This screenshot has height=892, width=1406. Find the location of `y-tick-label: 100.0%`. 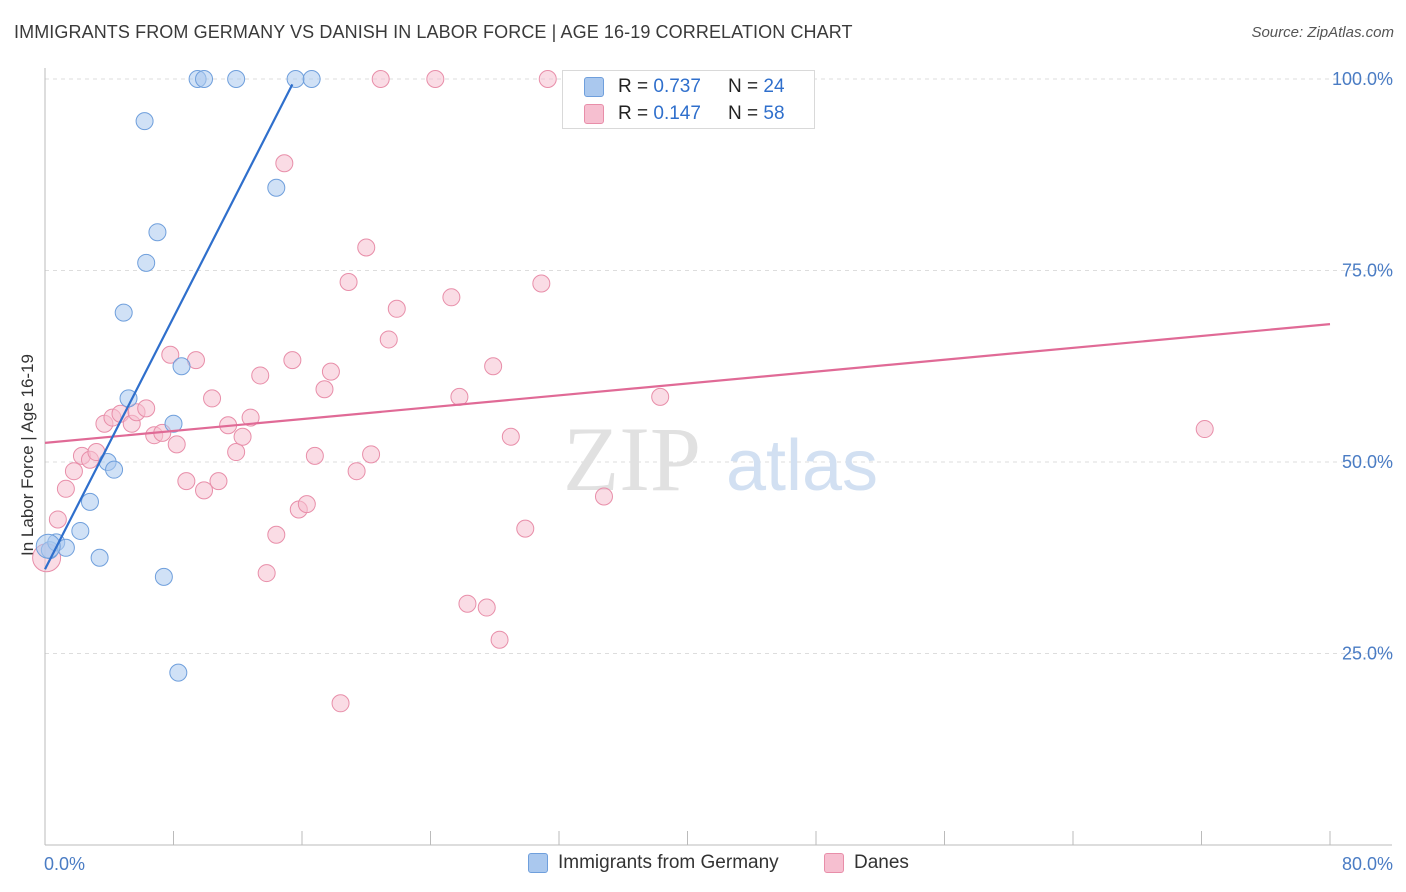

y-tick-label: 100.0% is located at coordinates (1362, 79).